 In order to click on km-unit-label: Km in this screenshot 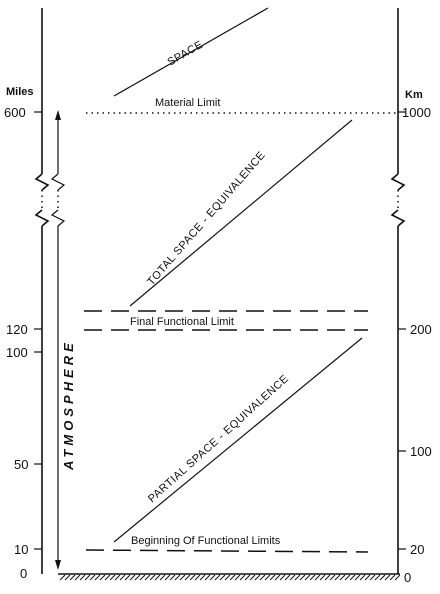, I will do `click(414, 95)`.